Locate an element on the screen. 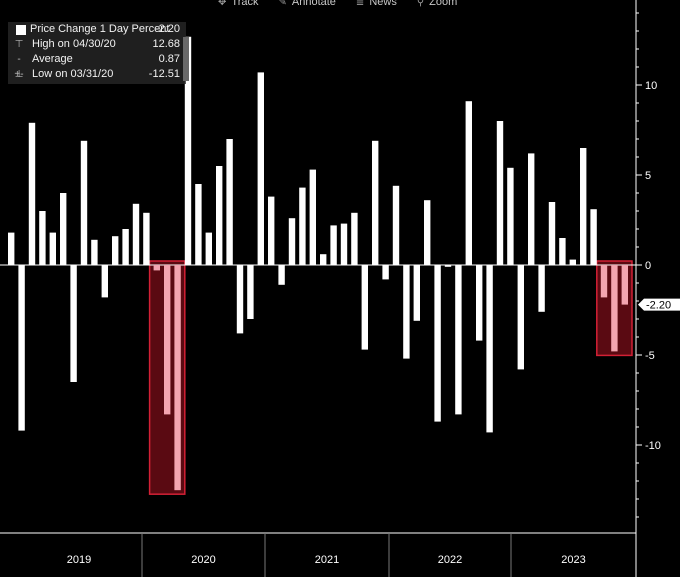 This screenshot has width=680, height=577. news-icon: ≣ is located at coordinates (360, 4).